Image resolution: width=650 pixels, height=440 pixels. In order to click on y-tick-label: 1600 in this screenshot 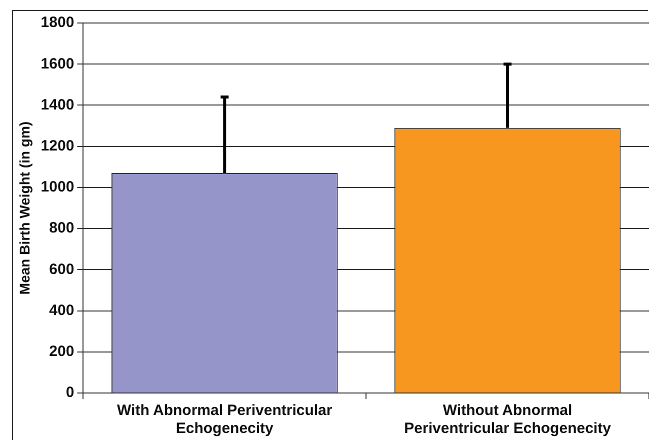, I will do `click(57, 63)`.